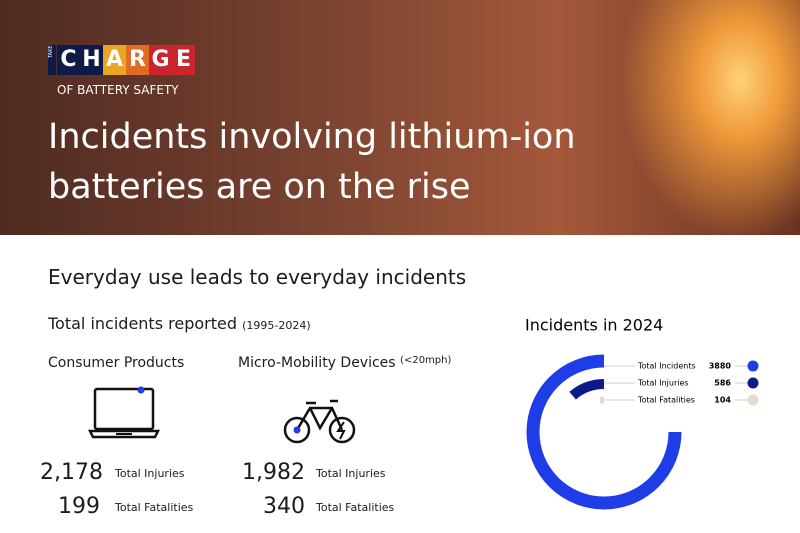  What do you see at coordinates (257, 277) in the screenshot?
I see `section-title: Everyday use leads to everyday incidents` at bounding box center [257, 277].